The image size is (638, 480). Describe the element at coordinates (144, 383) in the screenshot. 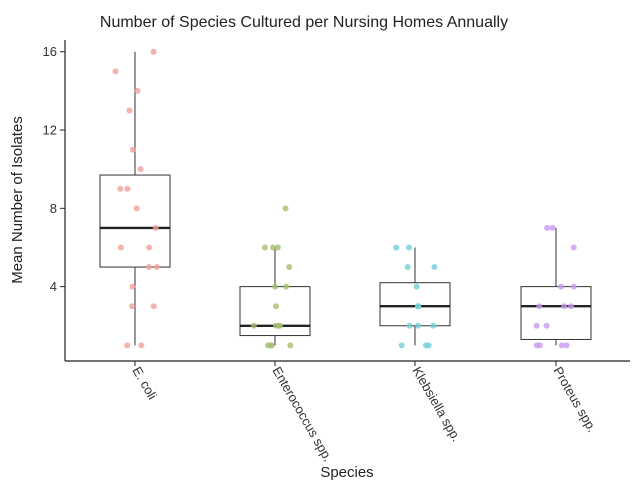

I see `x-tick-label-e-coli: E. coli` at that location.